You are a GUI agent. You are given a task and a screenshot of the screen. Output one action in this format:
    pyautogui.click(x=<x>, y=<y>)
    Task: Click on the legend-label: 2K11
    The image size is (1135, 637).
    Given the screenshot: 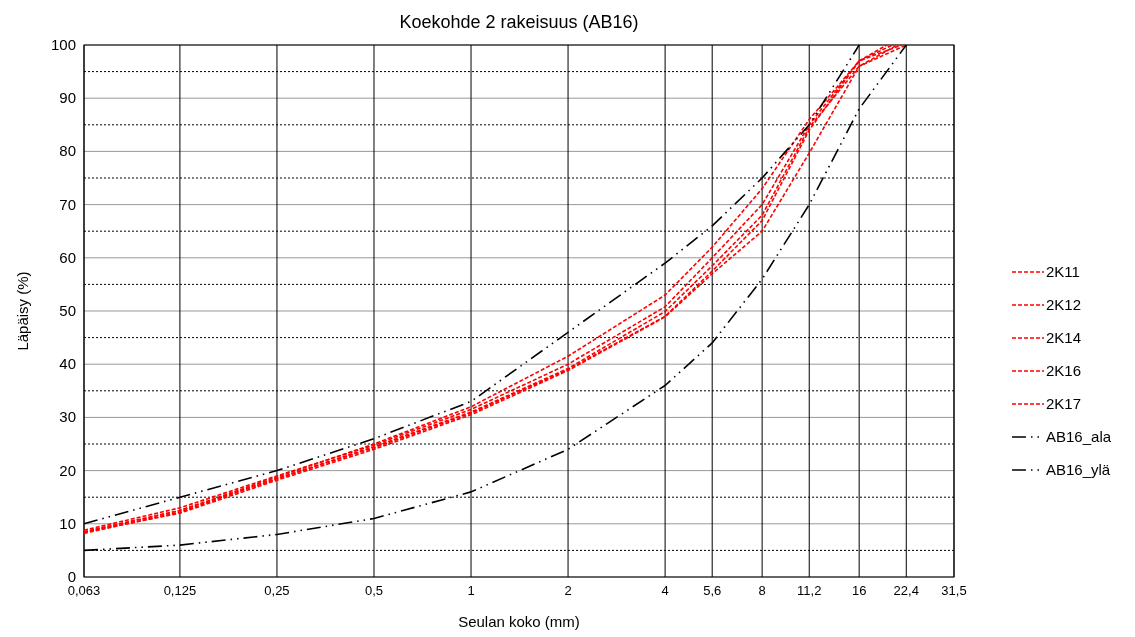 What is the action you would take?
    pyautogui.click(x=1063, y=271)
    